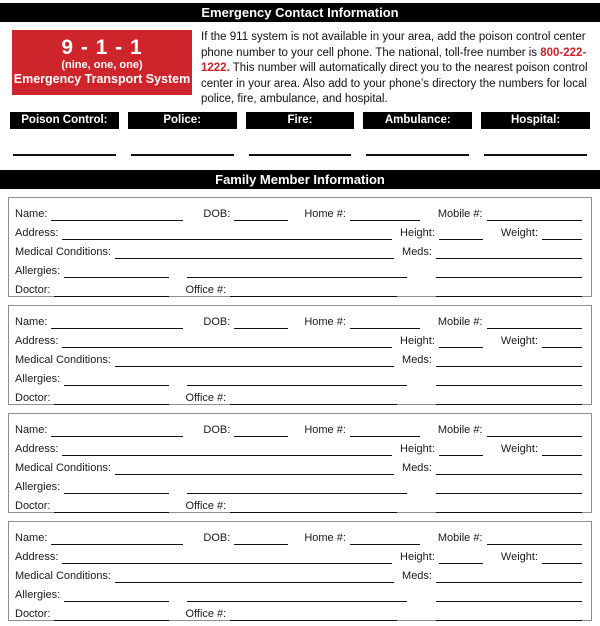 This screenshot has width=600, height=626. Describe the element at coordinates (64, 134) in the screenshot. I see `contact-column-poison-control: Poison Control:` at that location.